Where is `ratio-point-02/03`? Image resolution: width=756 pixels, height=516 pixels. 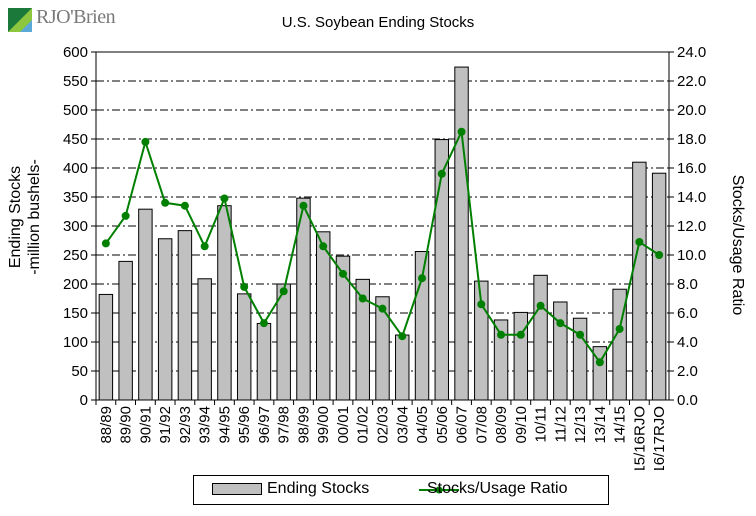 ratio-point-02/03 is located at coordinates (382, 308).